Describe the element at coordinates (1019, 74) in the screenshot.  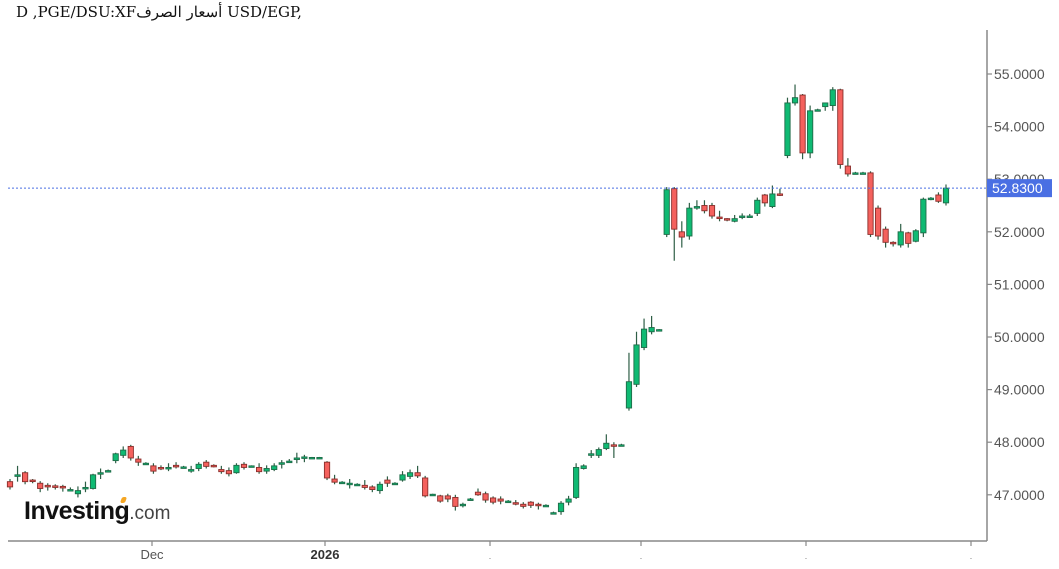
I see `y-tick-label: 55.0000` at that location.